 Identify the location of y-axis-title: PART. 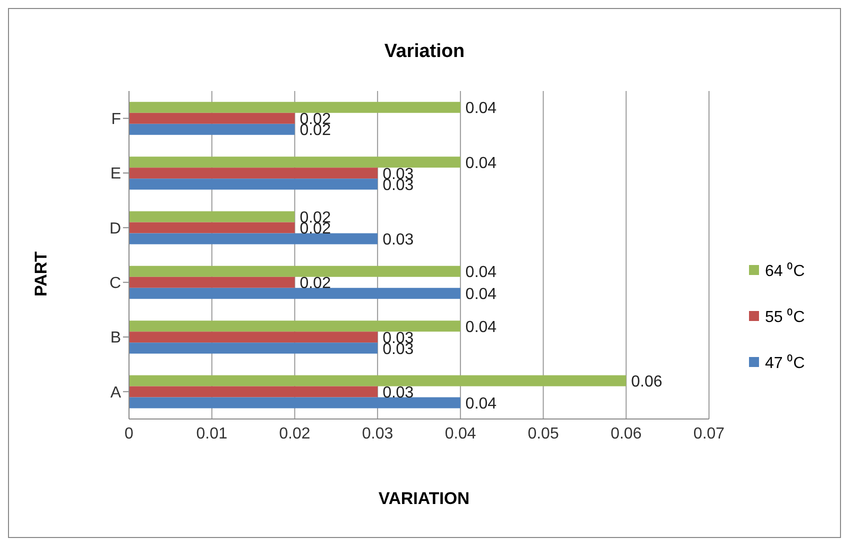
(42, 274).